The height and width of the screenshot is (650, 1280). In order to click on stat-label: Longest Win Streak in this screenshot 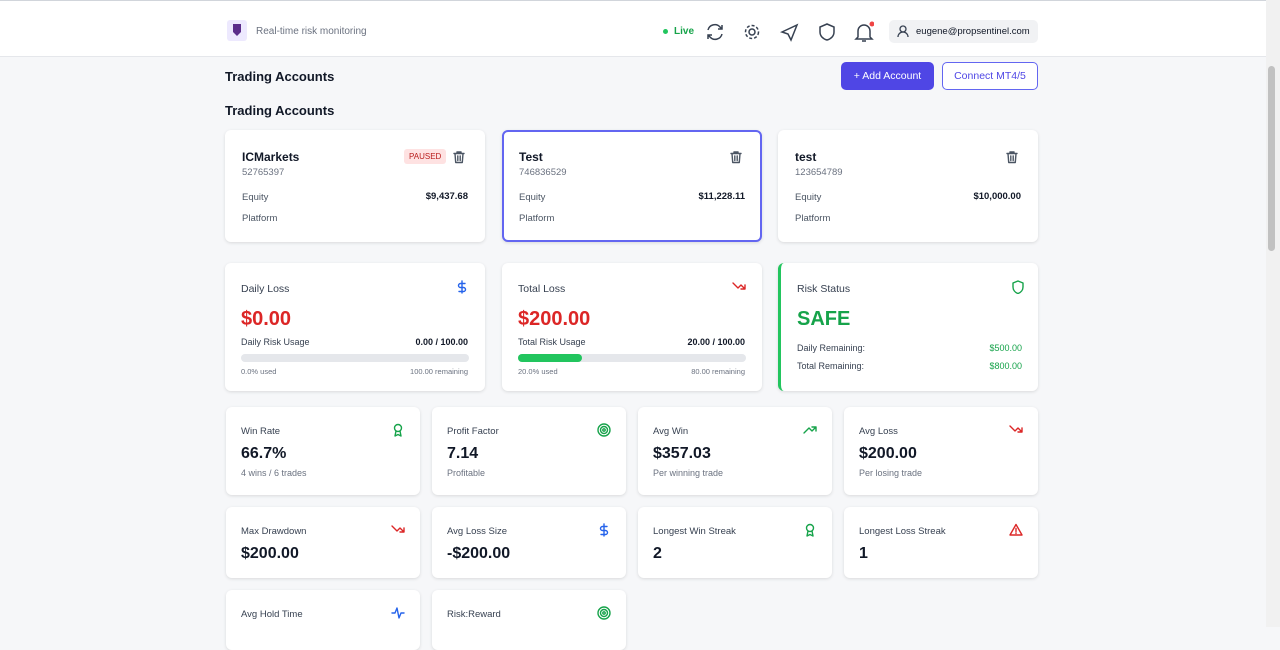, I will do `click(694, 531)`.